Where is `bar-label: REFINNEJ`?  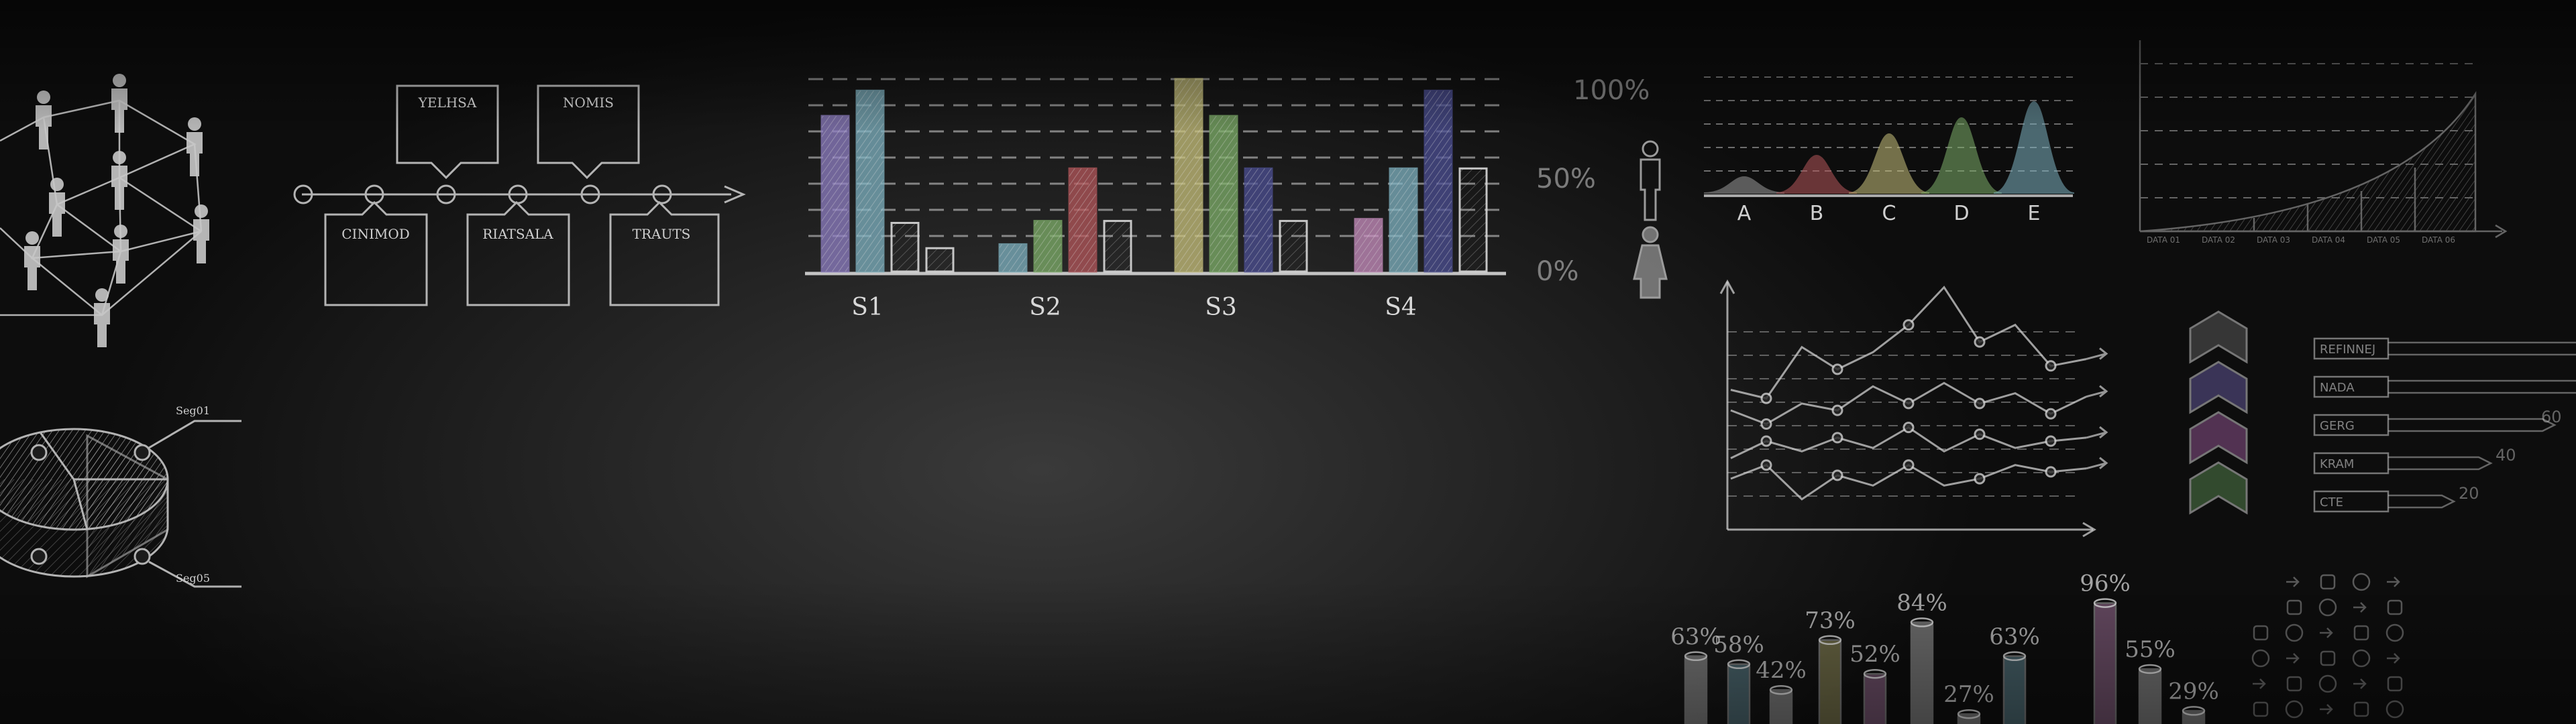 bar-label: REFINNEJ is located at coordinates (2347, 350).